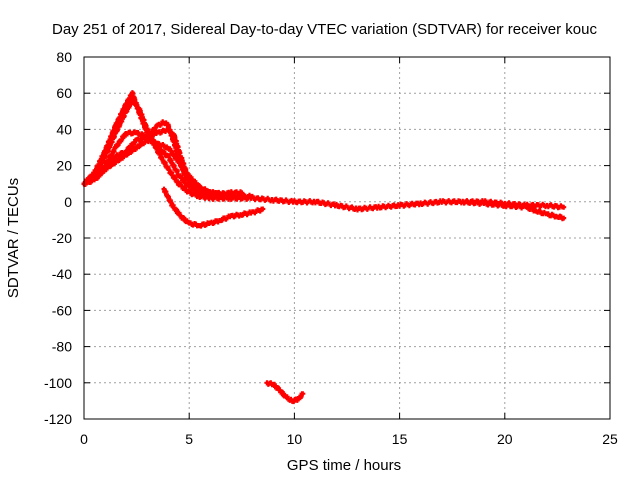  What do you see at coordinates (13, 238) in the screenshot?
I see `y-axis-title: SDTVAR / TECUs` at bounding box center [13, 238].